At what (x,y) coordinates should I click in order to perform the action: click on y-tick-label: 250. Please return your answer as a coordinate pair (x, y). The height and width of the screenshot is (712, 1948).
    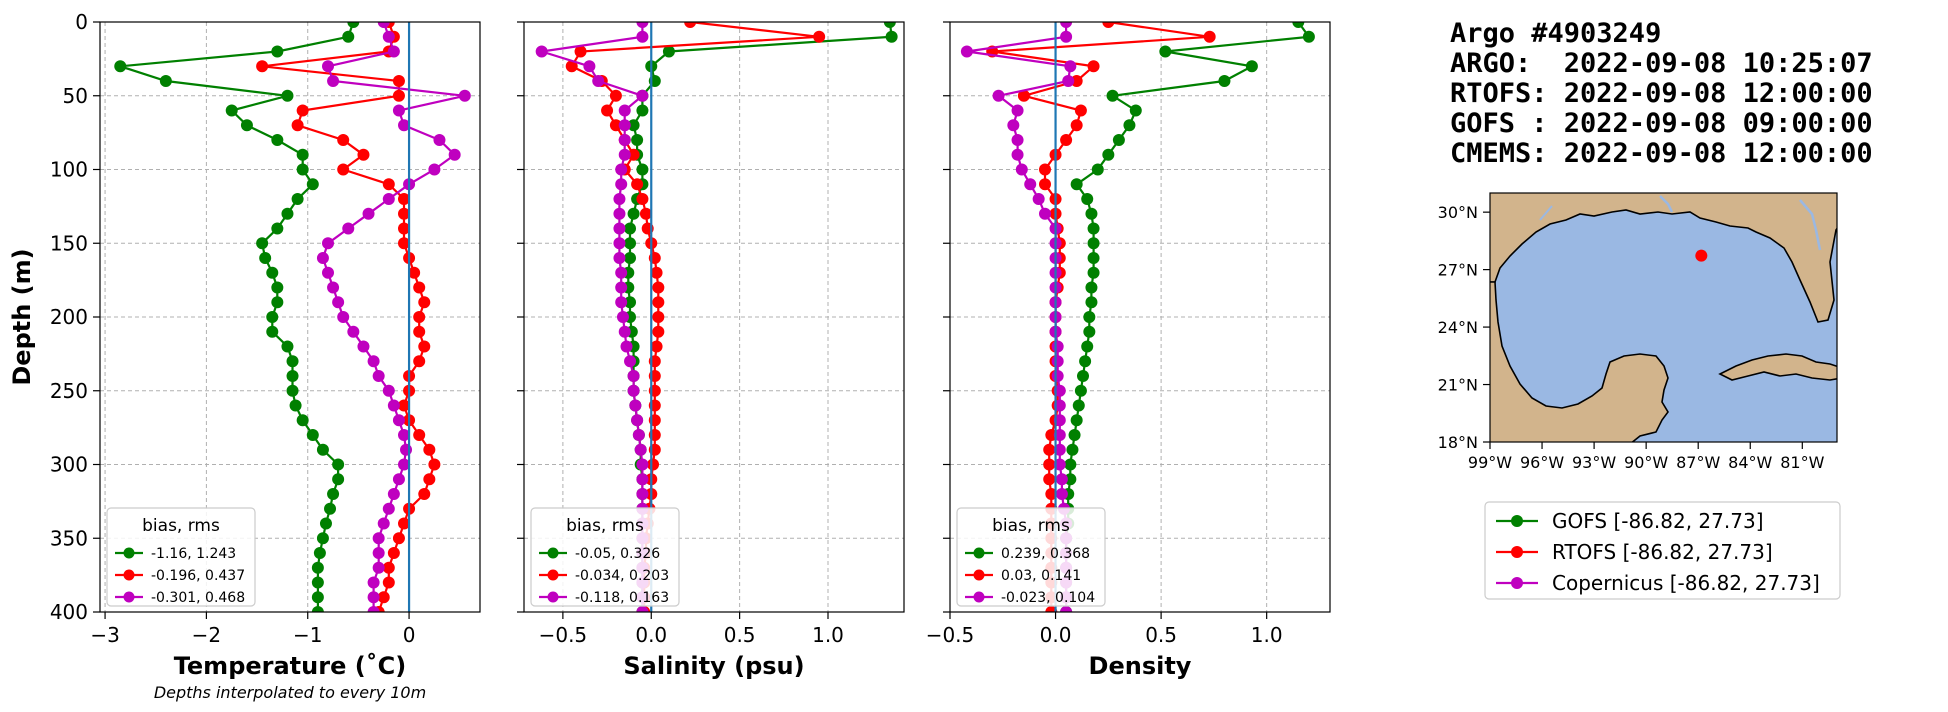
    Looking at the image, I should click on (69, 391).